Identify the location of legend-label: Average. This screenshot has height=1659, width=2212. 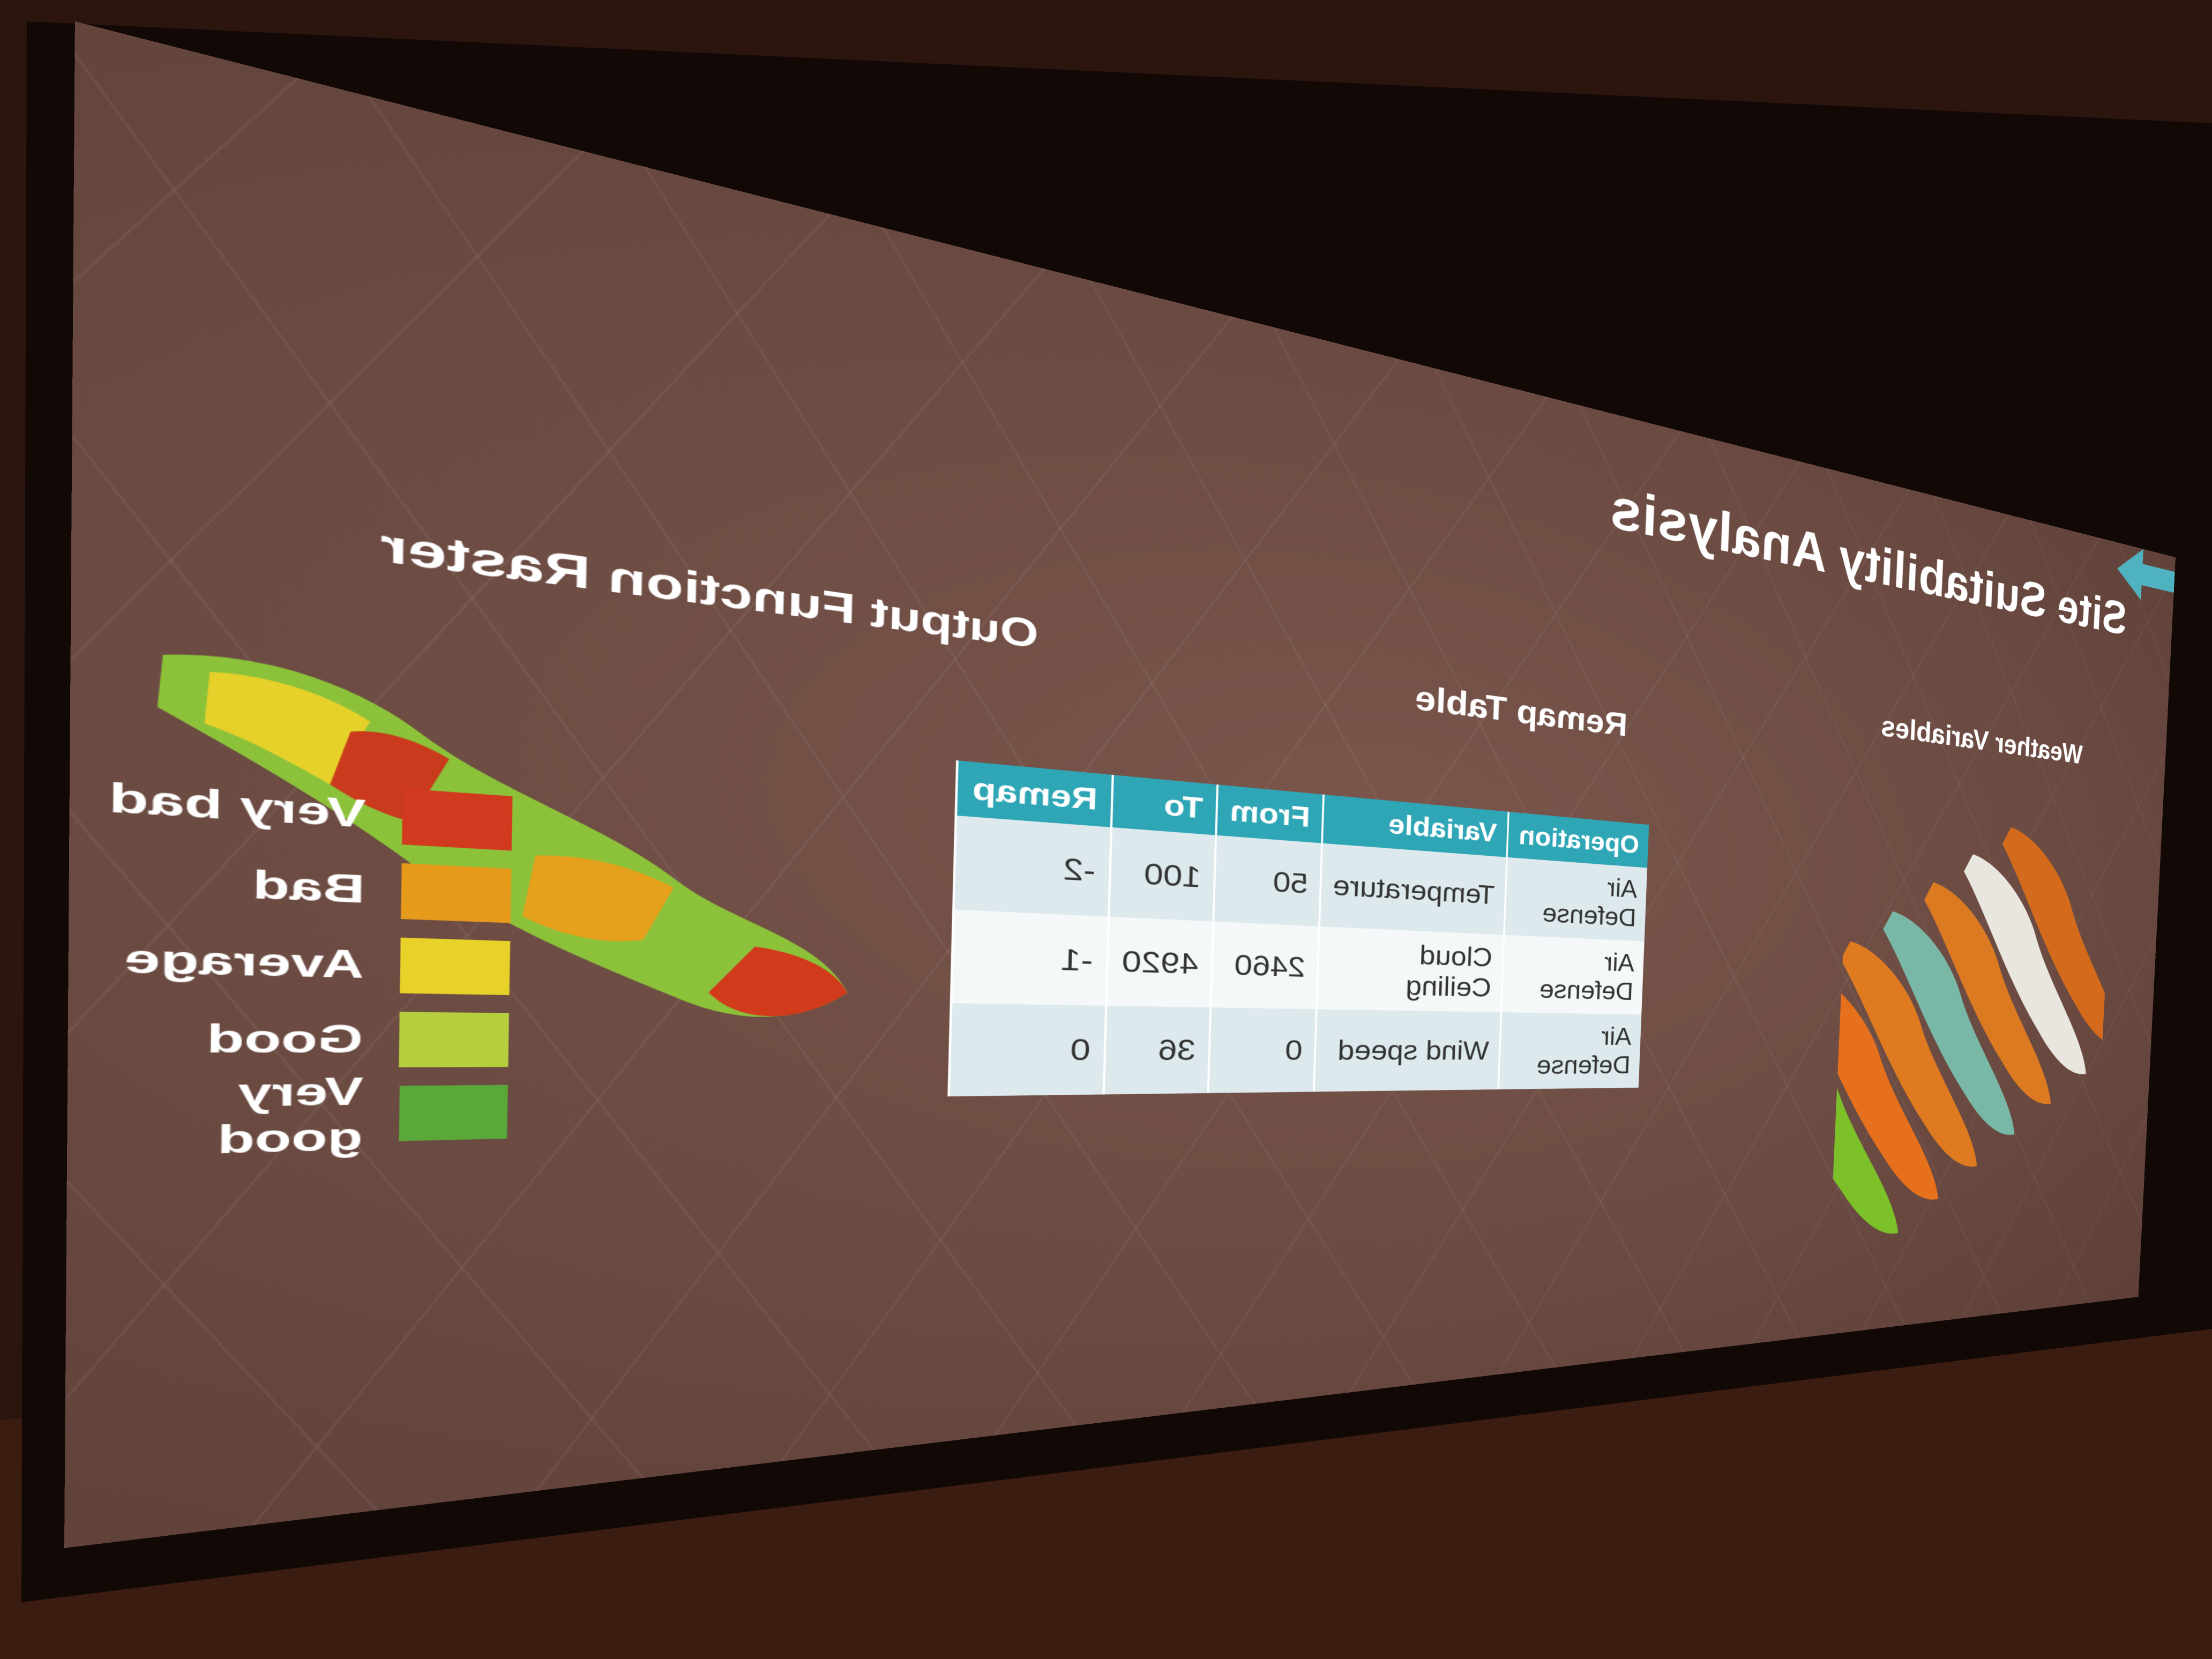
(244, 961).